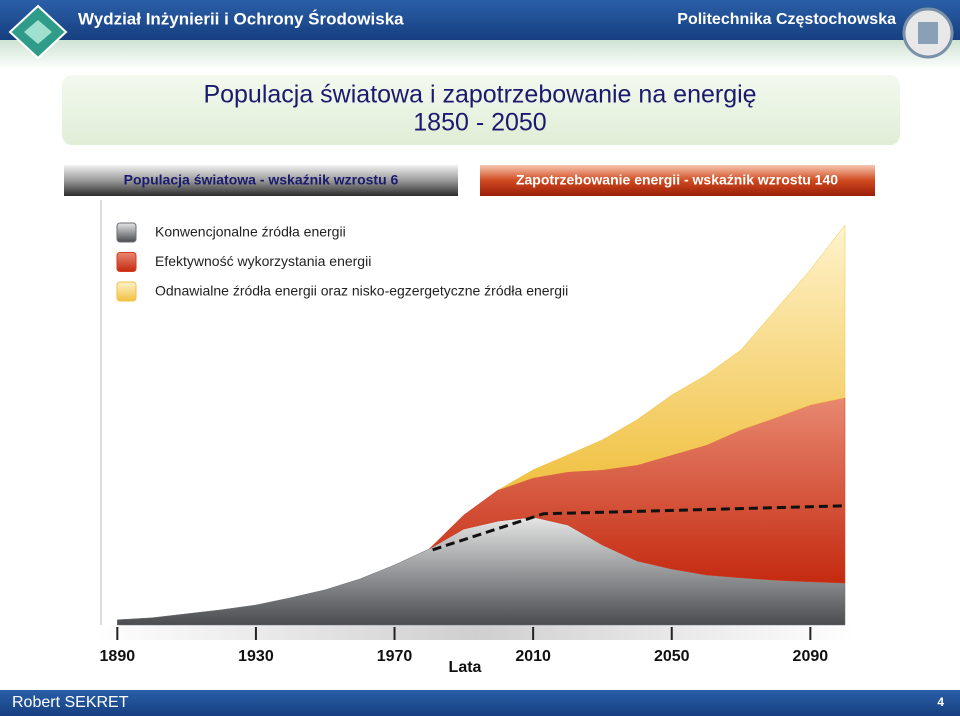 The image size is (960, 716). What do you see at coordinates (928, 33) in the screenshot?
I see `emblem-tower` at bounding box center [928, 33].